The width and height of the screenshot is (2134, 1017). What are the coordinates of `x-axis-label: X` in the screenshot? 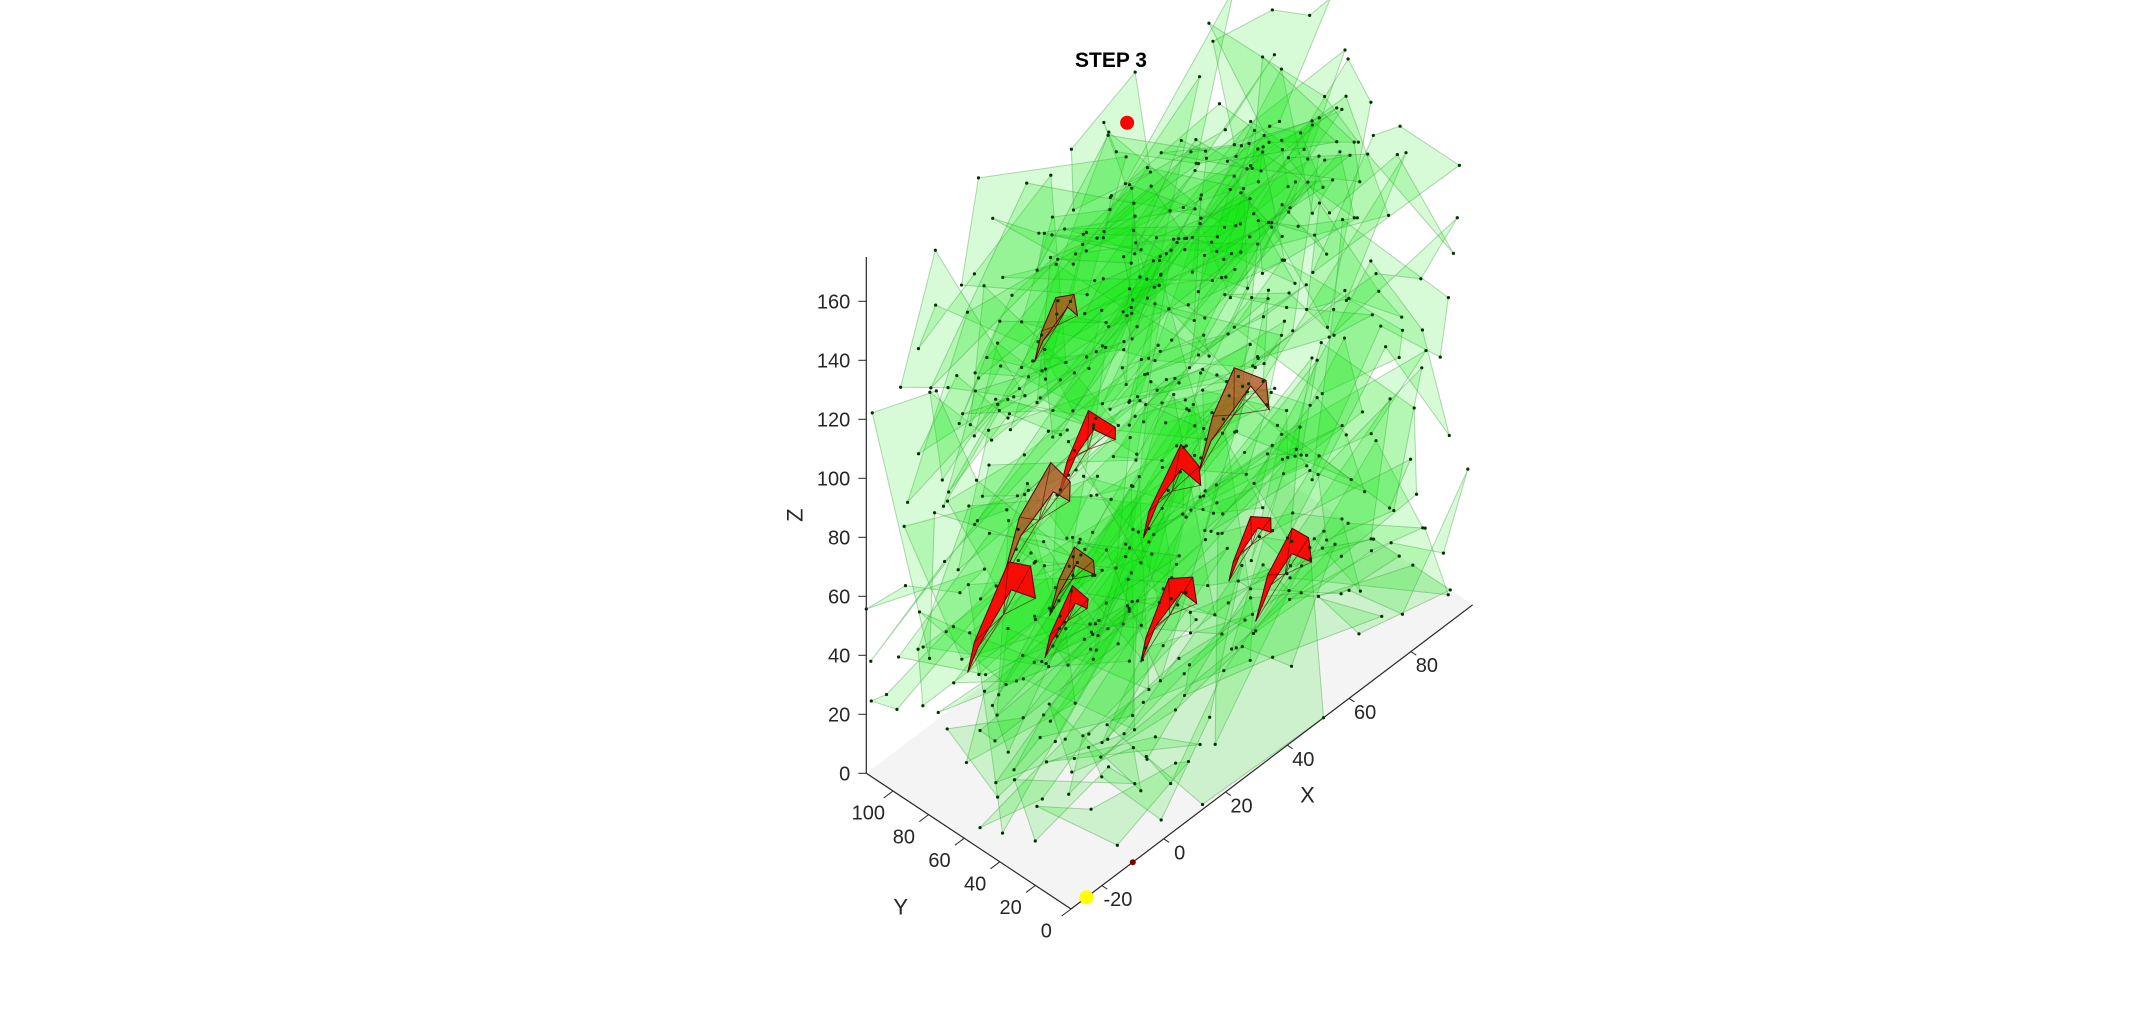 It's located at (1307, 795).